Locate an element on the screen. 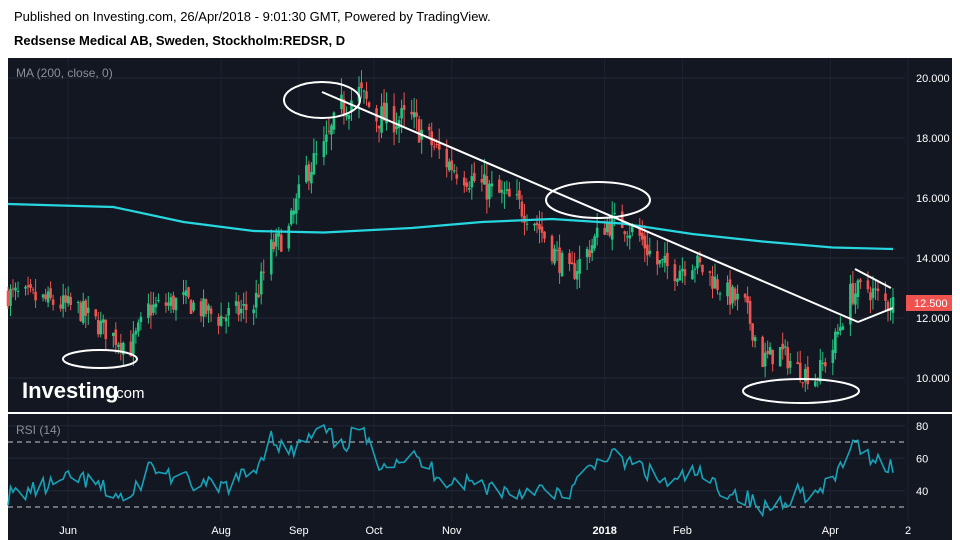  ma-indicator-label: MA (200, close, 0) is located at coordinates (64, 73).